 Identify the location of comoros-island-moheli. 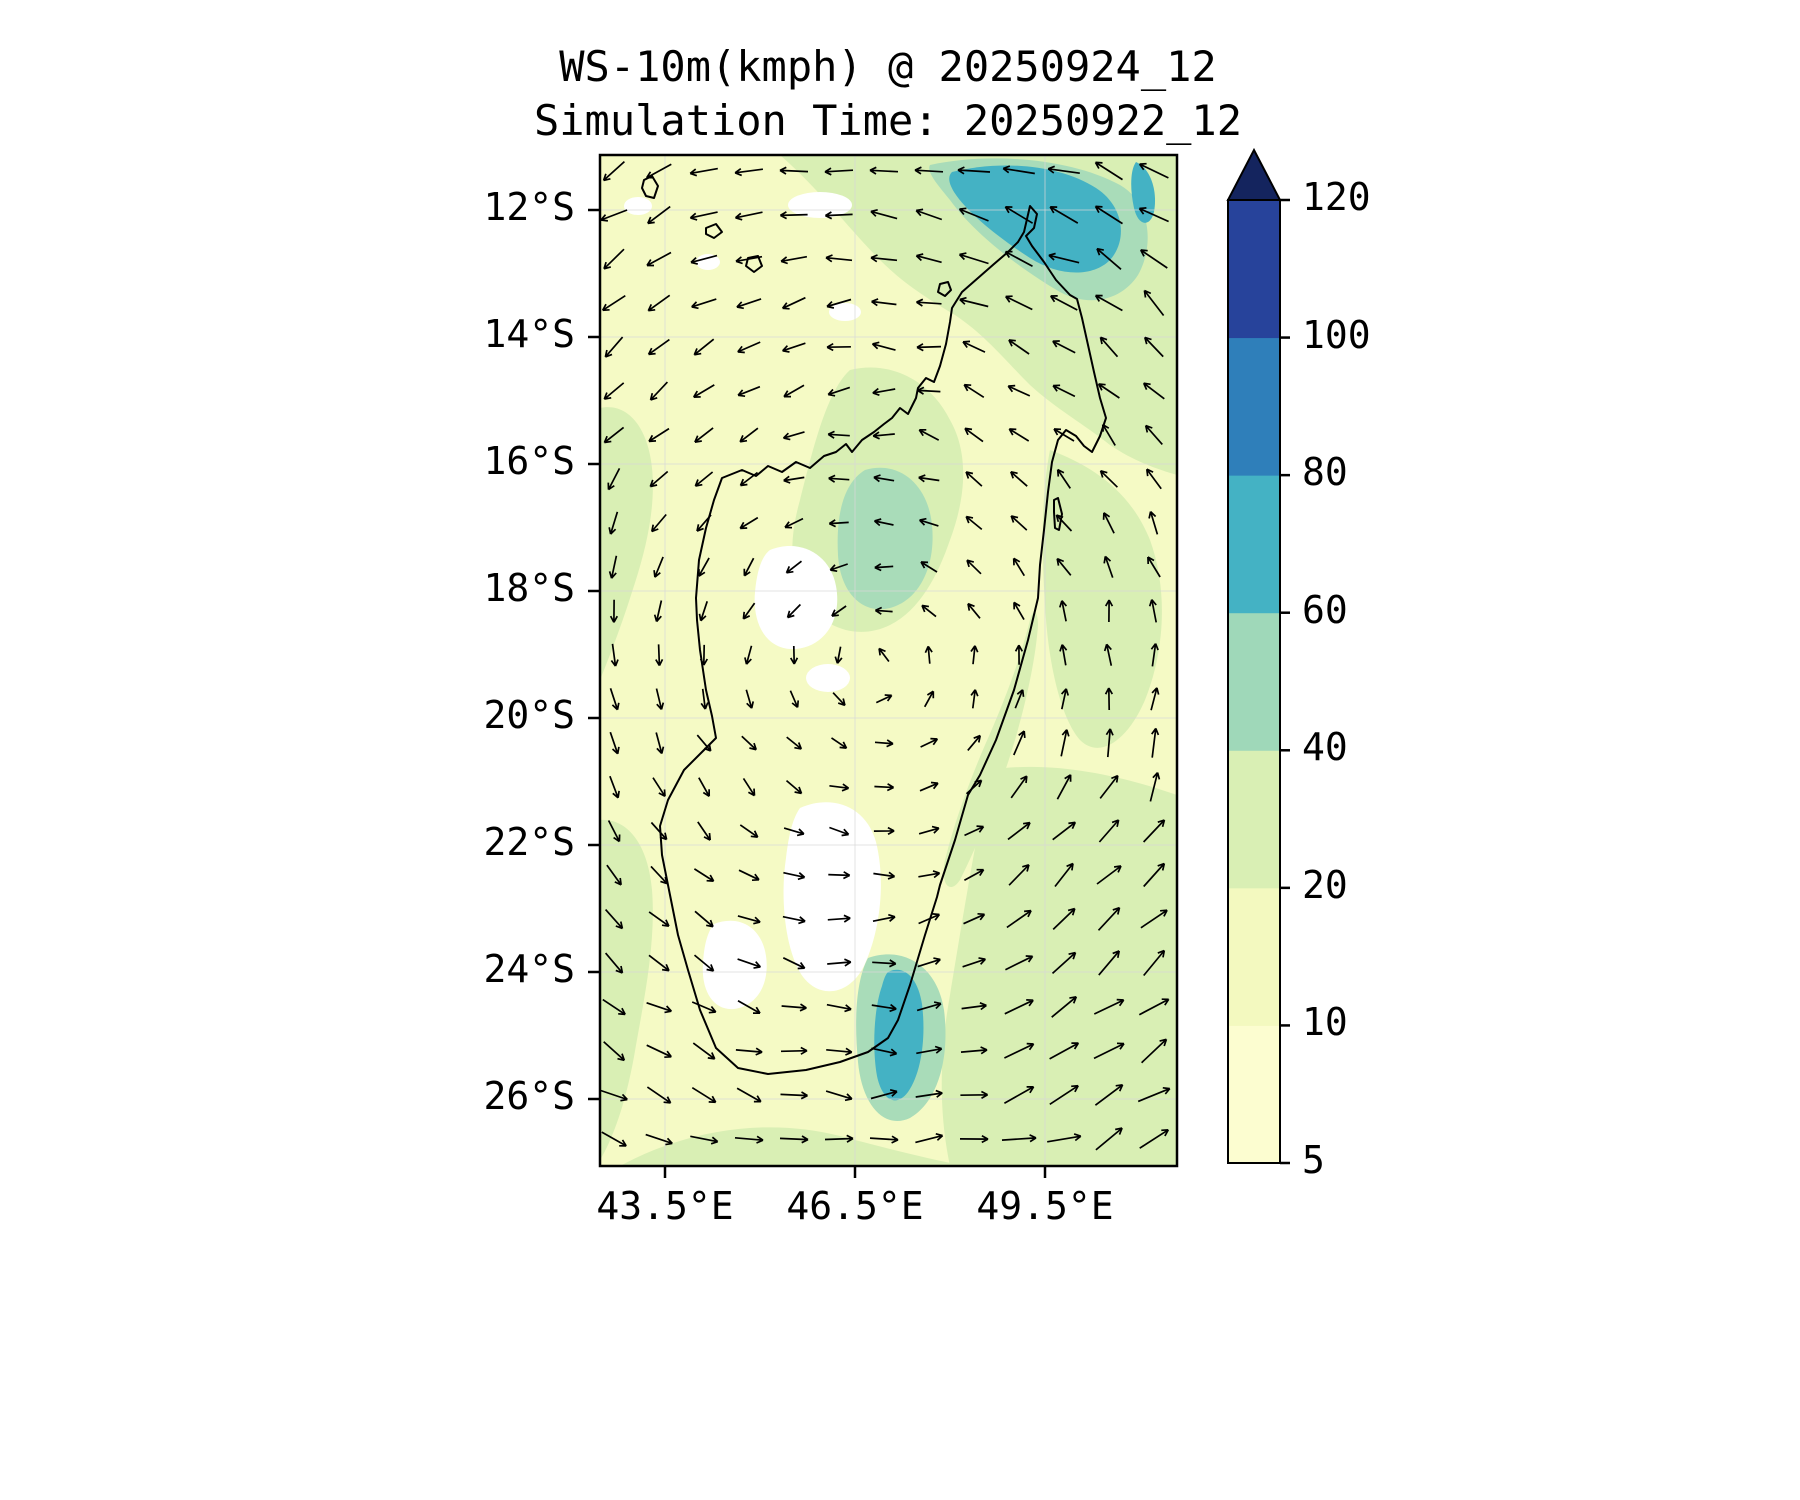
(714, 231).